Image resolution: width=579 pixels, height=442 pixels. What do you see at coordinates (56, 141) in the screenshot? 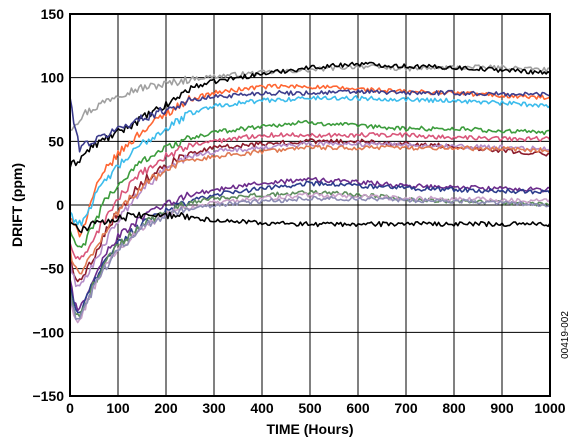
I see `y-tick-label: 50` at bounding box center [56, 141].